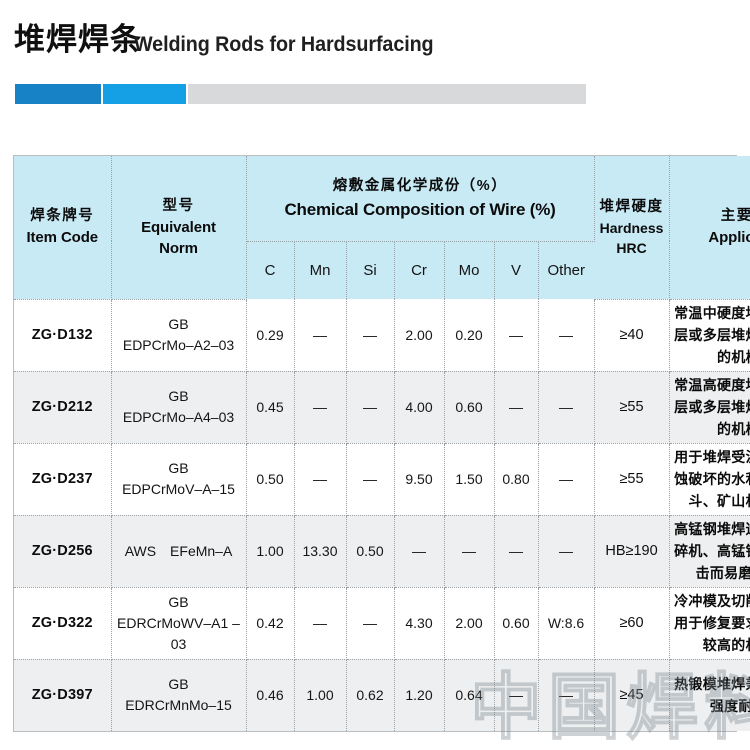 The image size is (750, 750). What do you see at coordinates (178, 205) in the screenshot?
I see `col-header-norm-cn: 型号` at bounding box center [178, 205].